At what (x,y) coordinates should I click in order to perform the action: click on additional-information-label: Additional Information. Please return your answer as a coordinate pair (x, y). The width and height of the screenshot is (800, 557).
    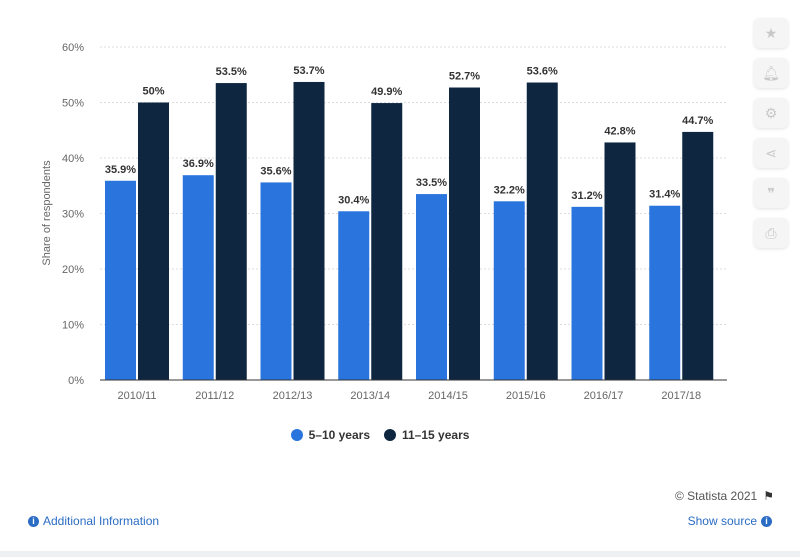
    Looking at the image, I should click on (101, 521).